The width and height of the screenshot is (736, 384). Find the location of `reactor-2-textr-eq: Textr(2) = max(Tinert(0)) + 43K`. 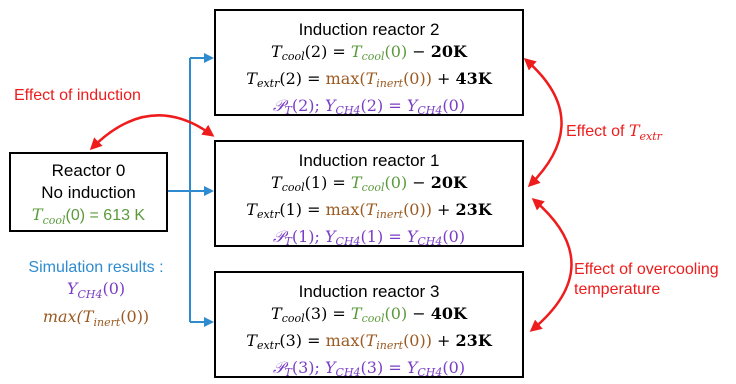

reactor-2-textr-eq: Textr(2) = max(Tinert(0)) + 43K is located at coordinates (369, 79).